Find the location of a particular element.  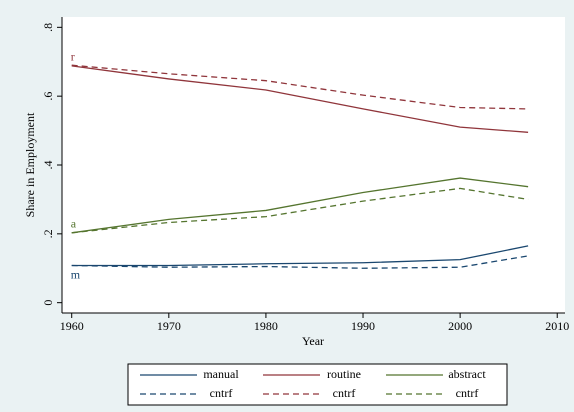

line-label: a is located at coordinates (74, 224).